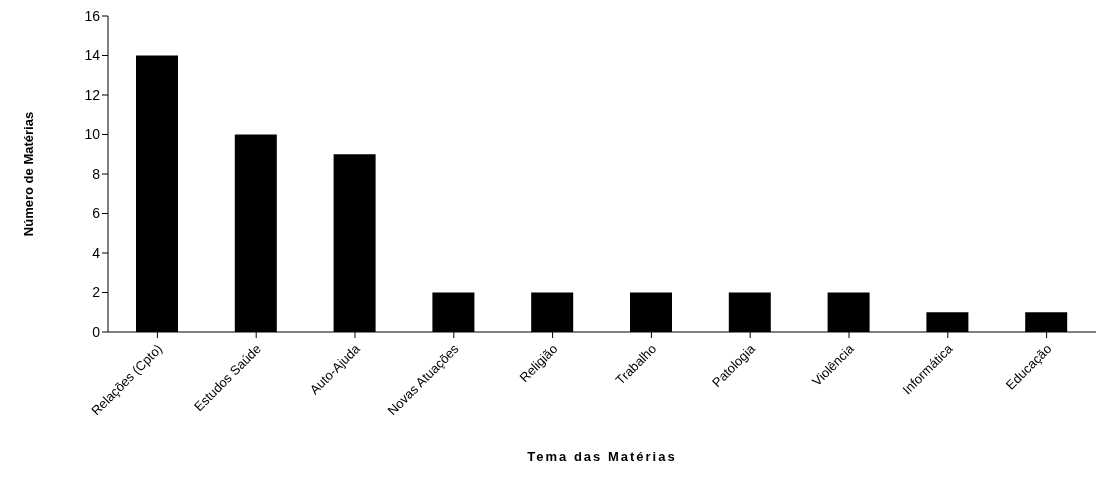 This screenshot has height=490, width=1112. Describe the element at coordinates (96, 331) in the screenshot. I see `y-tick-label: 0` at that location.